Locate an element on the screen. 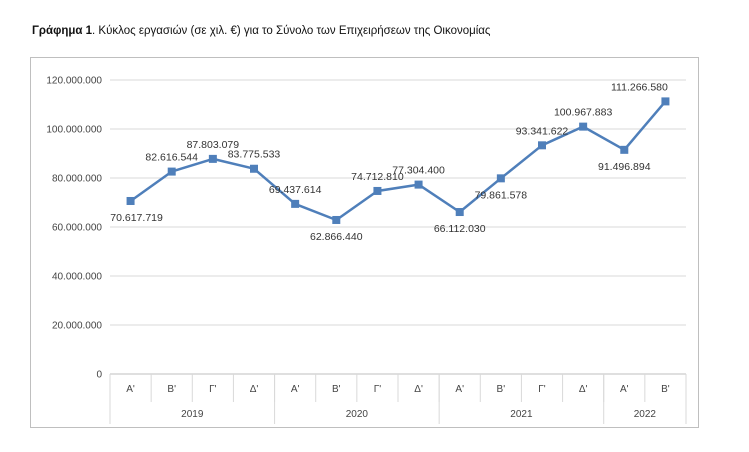 The image size is (749, 452). y-tick-label: 40.000.000 is located at coordinates (77, 277).